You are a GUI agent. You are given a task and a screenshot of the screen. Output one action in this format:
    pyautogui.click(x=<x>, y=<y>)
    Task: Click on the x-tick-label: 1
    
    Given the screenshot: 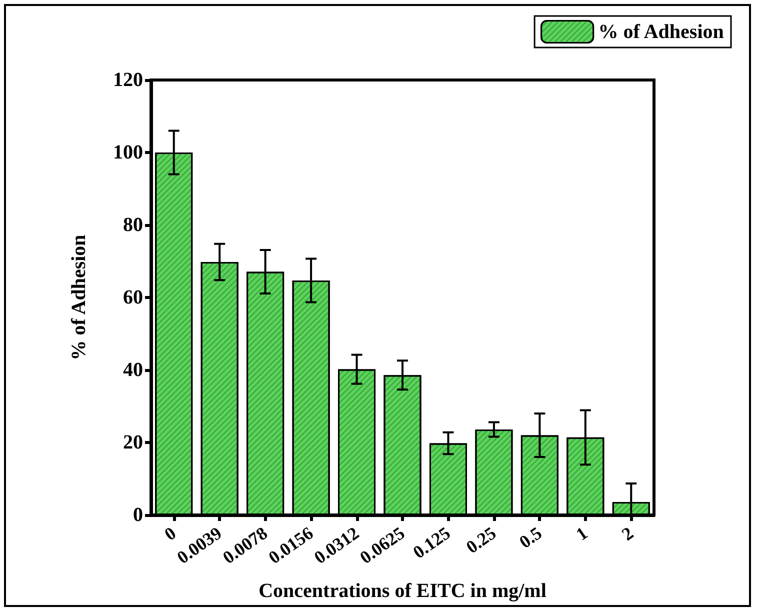 What is the action you would take?
    pyautogui.click(x=582, y=533)
    